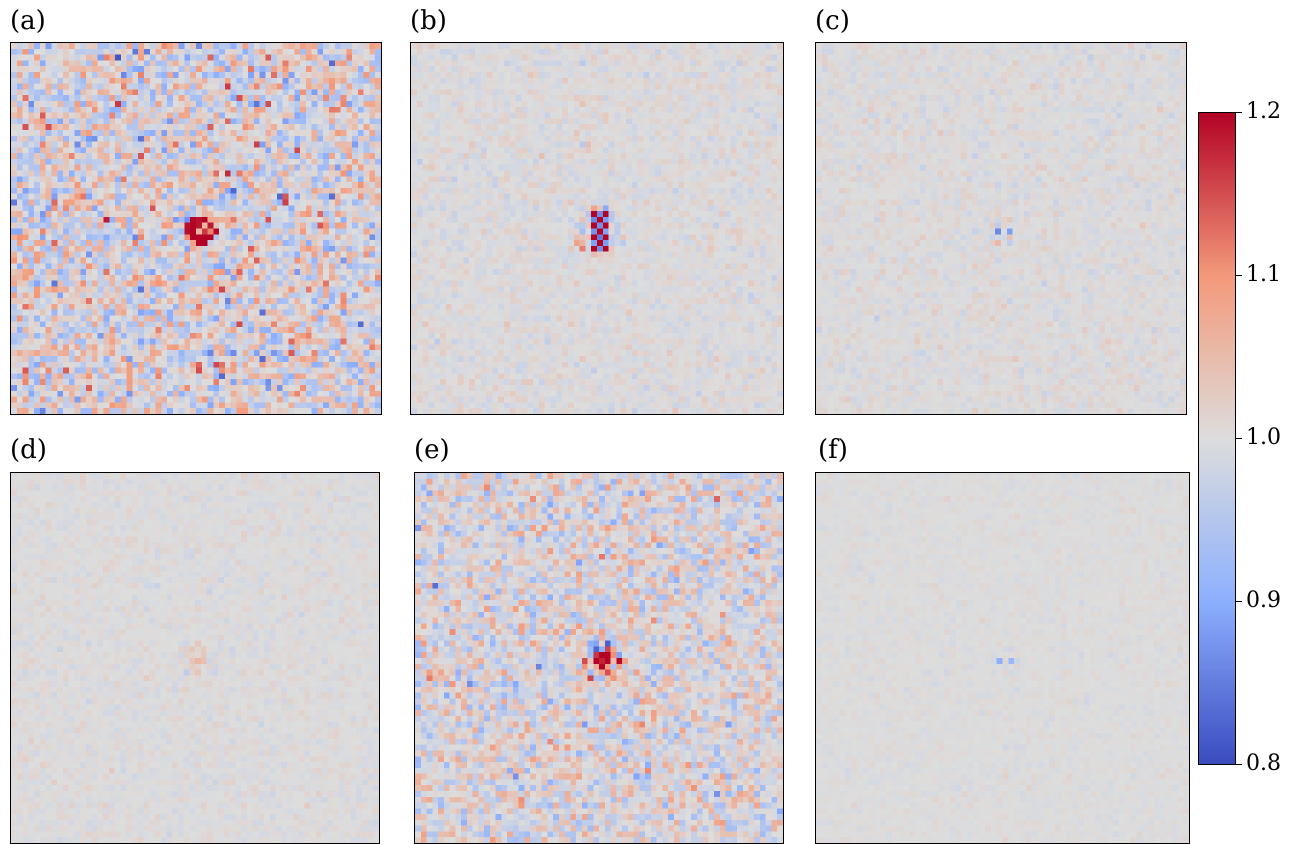 The height and width of the screenshot is (844, 1293). Describe the element at coordinates (1263, 274) in the screenshot. I see `colorbar-tick-label: 1.1` at that location.